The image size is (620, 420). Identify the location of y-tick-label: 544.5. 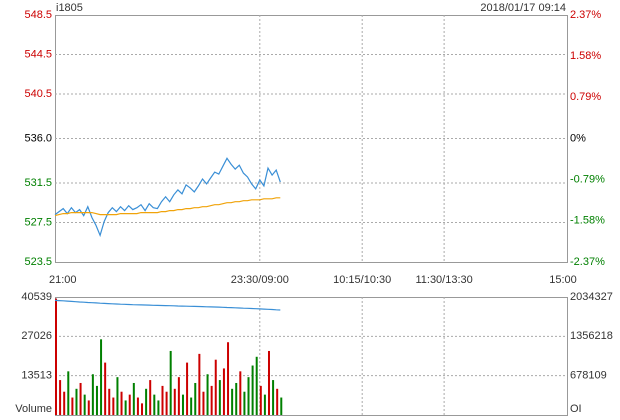
(38, 54).